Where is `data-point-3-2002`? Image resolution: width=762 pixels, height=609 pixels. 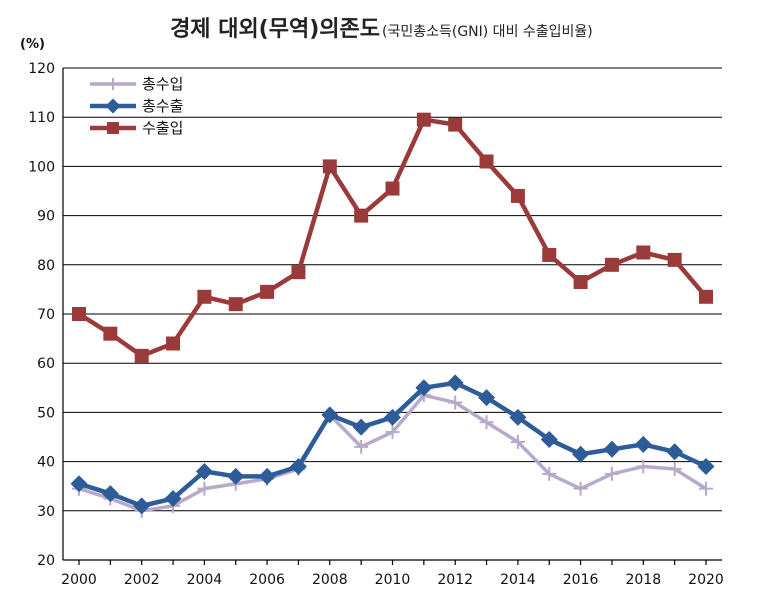
data-point-3-2002 is located at coordinates (141, 355).